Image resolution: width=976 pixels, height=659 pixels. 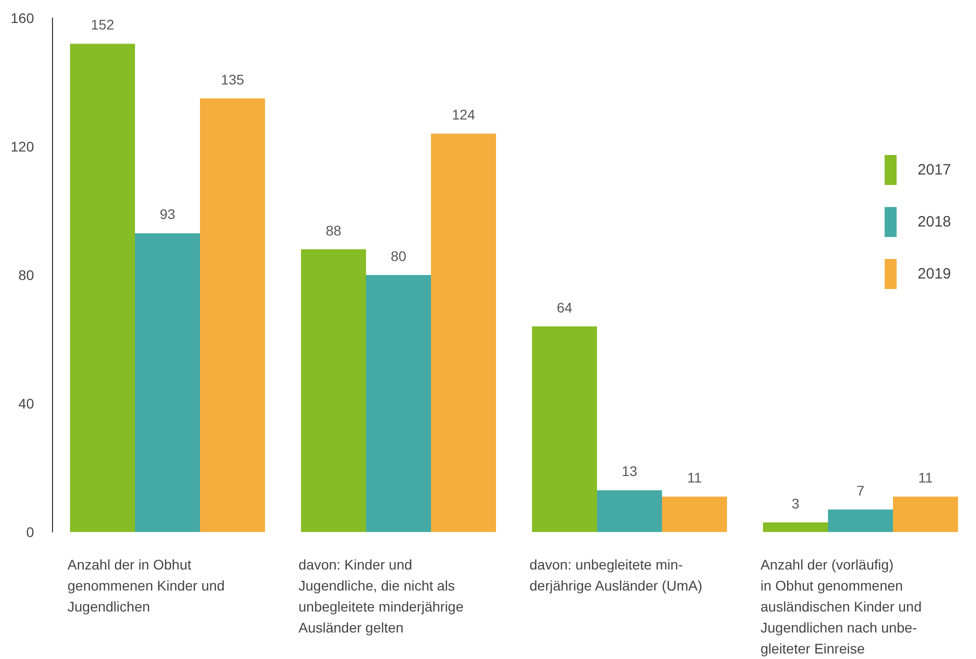 I want to click on x-tick-label: davon: unbegleitete min- derjährige Ausländer (UmA), so click(x=616, y=575).